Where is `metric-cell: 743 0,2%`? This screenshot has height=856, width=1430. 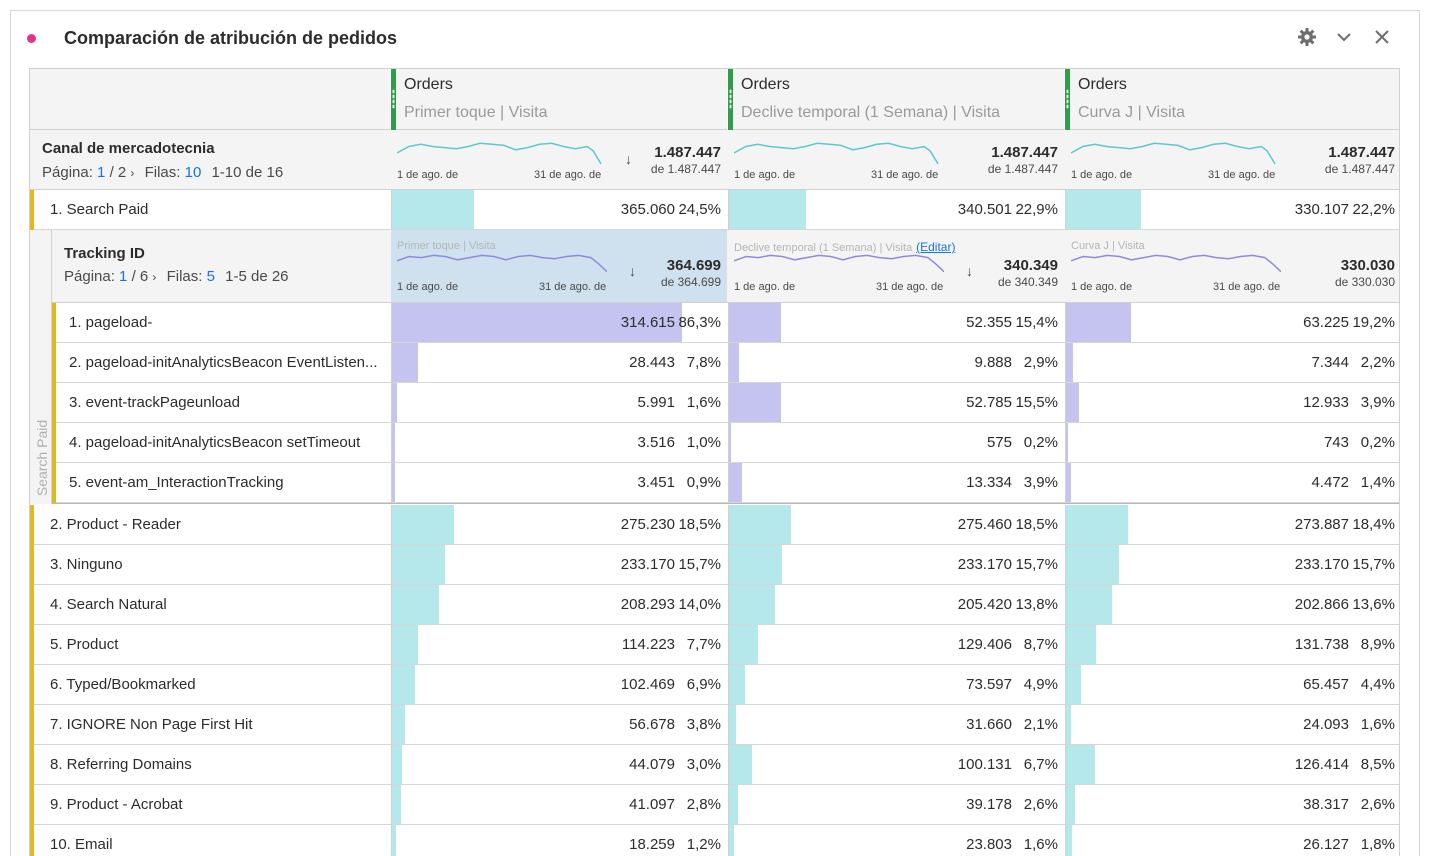 metric-cell: 743 0,2% is located at coordinates (1232, 443).